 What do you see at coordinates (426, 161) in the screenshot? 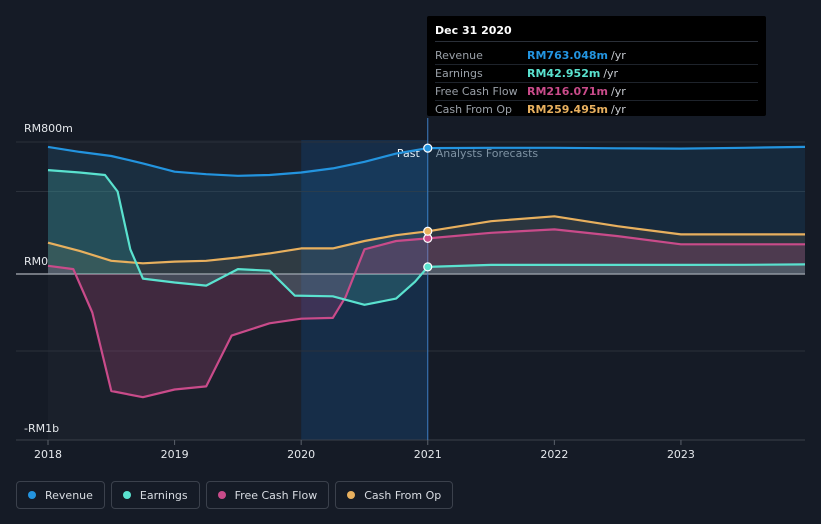
I see `revenue-line` at bounding box center [426, 161].